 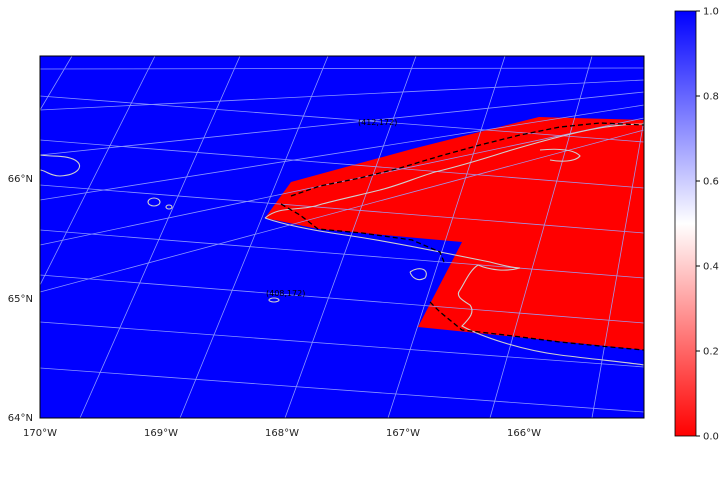 I want to click on x-tick-label: 168°W, so click(x=282, y=433).